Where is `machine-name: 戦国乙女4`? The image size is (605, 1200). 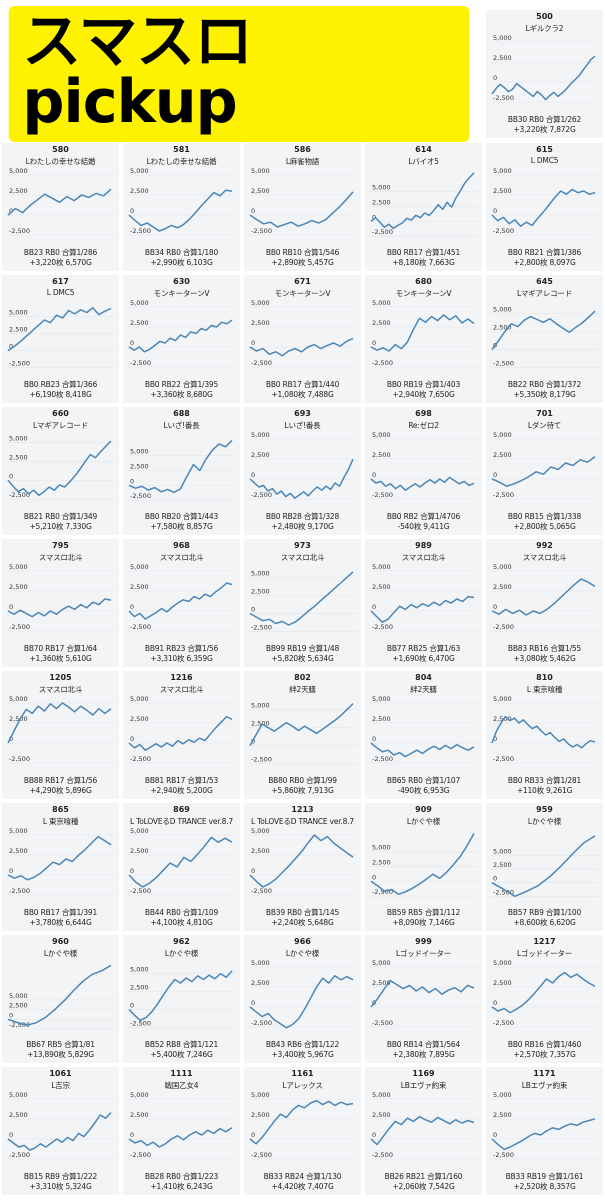
machine-name: 戦国乙女4 is located at coordinates (181, 1085).